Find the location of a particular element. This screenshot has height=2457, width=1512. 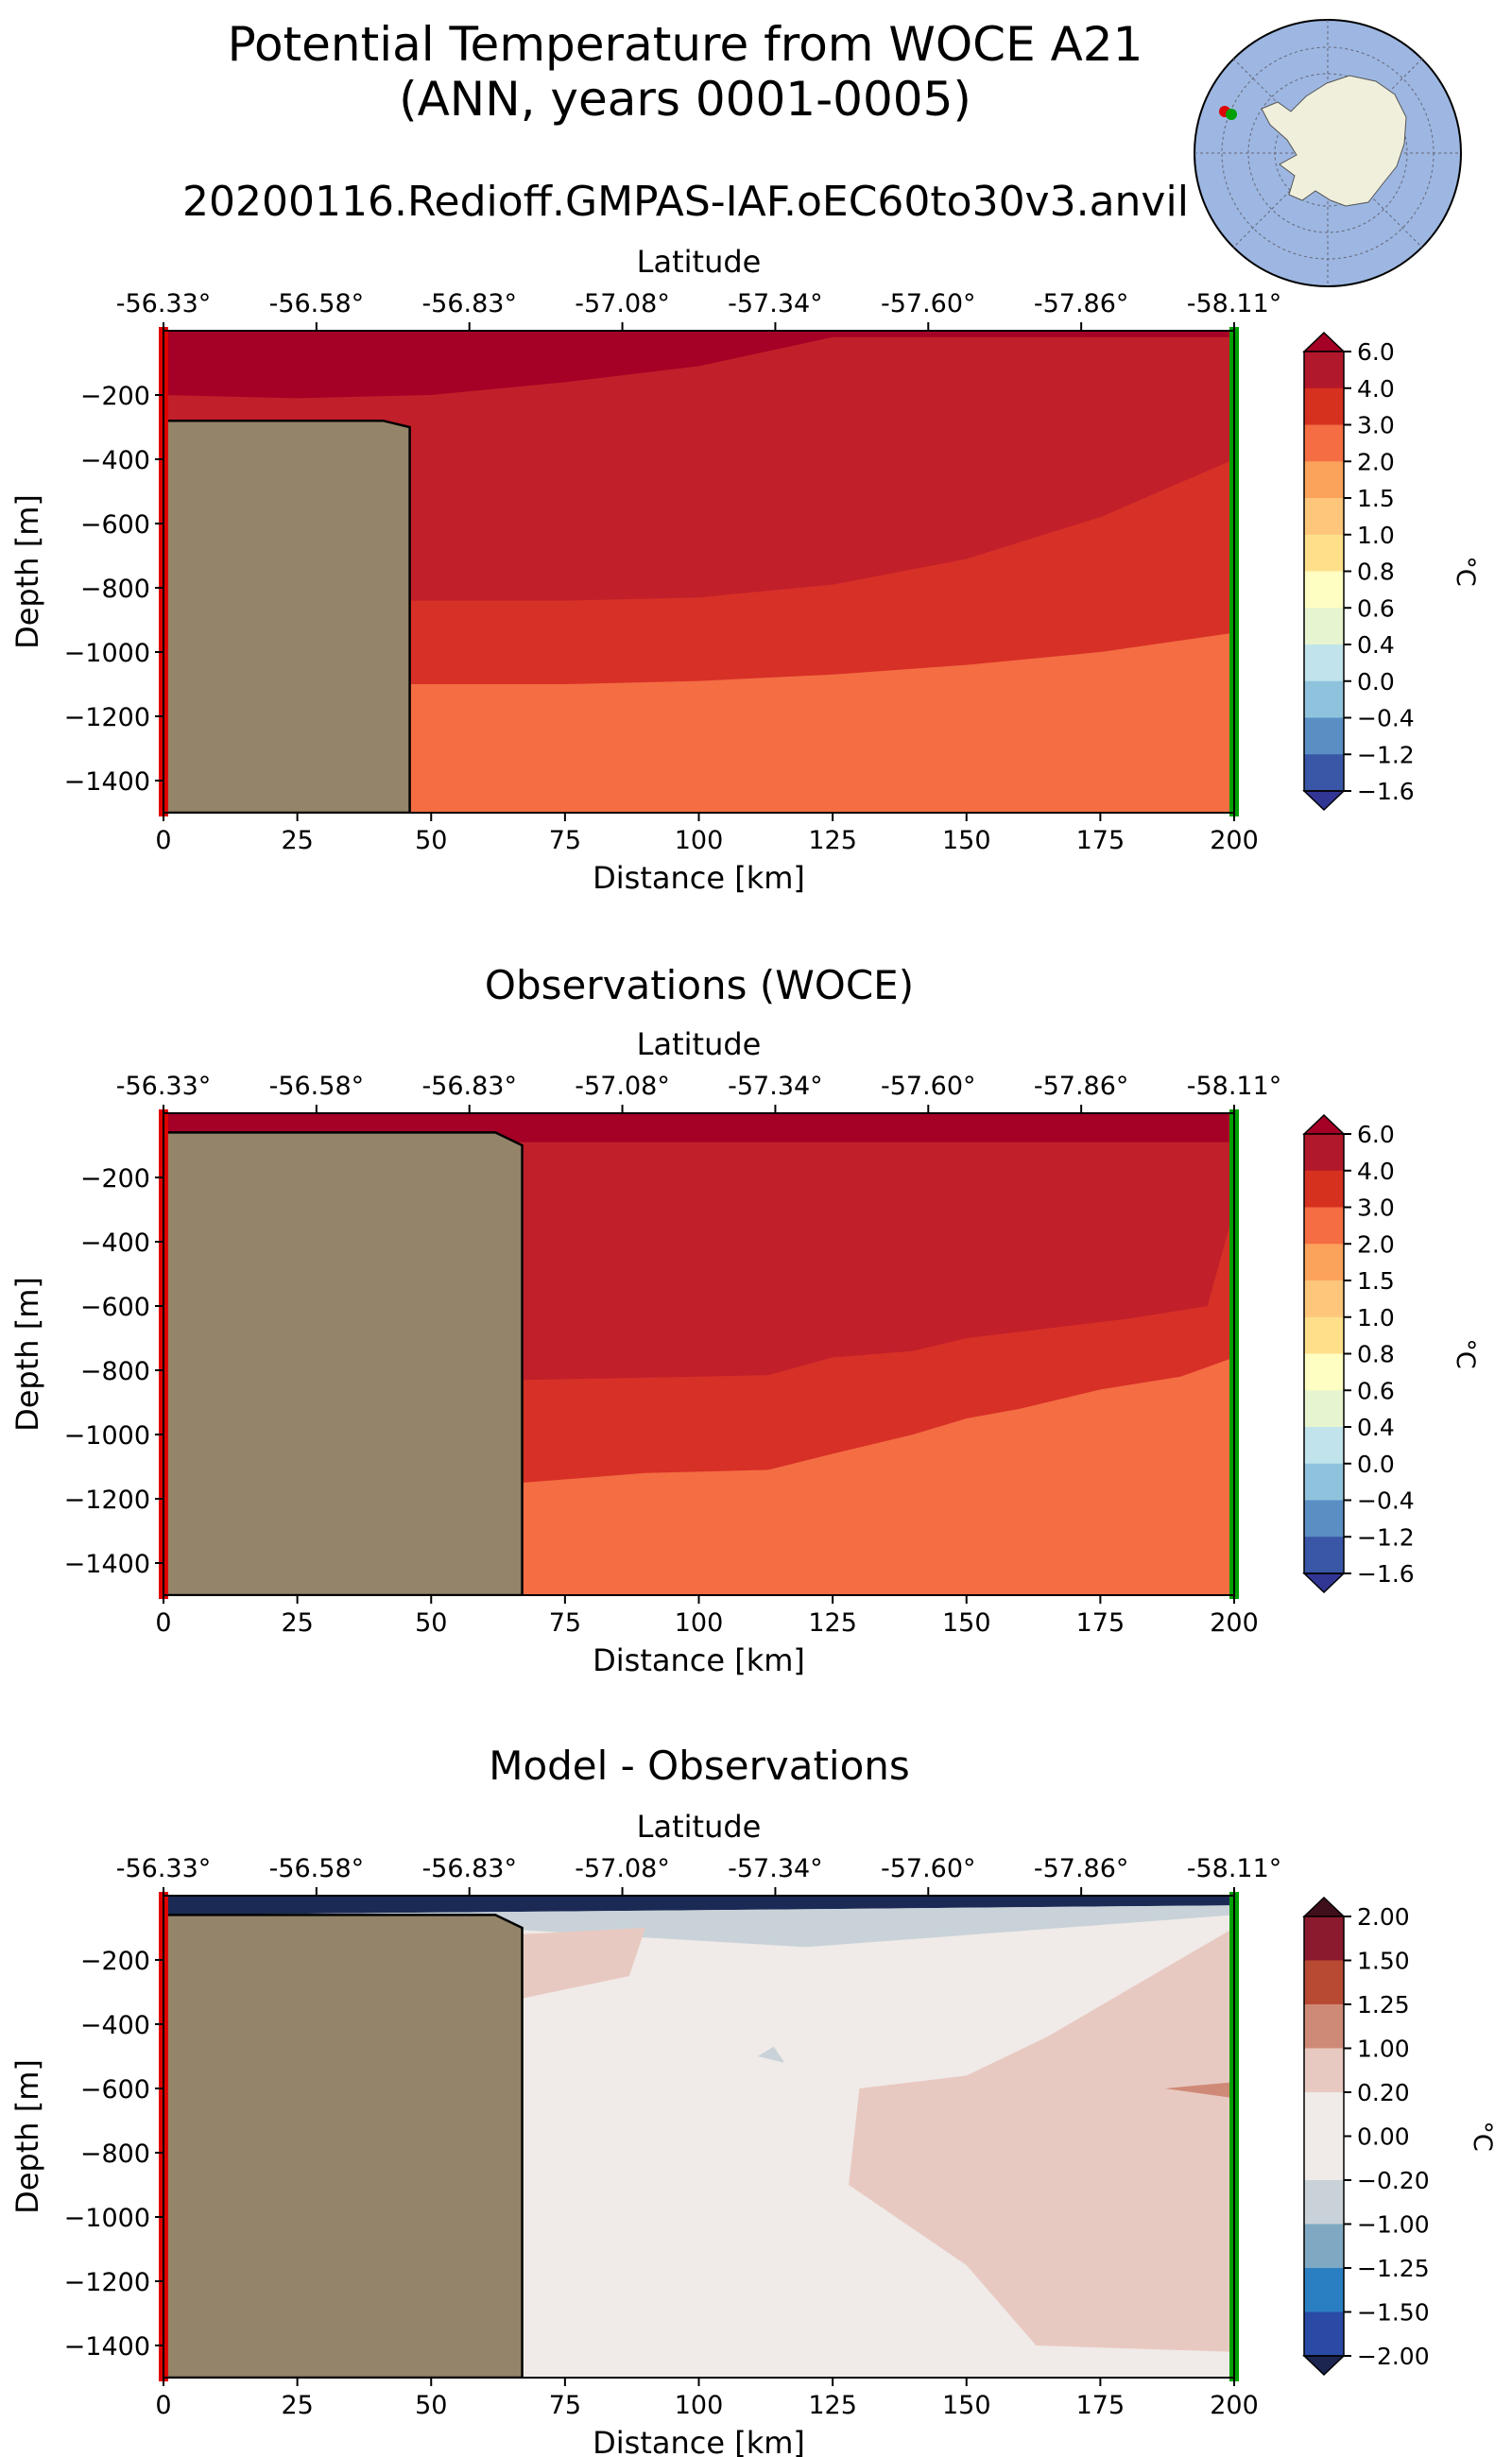

colorbar-tick-label: 1.25 is located at coordinates (1383, 2005).